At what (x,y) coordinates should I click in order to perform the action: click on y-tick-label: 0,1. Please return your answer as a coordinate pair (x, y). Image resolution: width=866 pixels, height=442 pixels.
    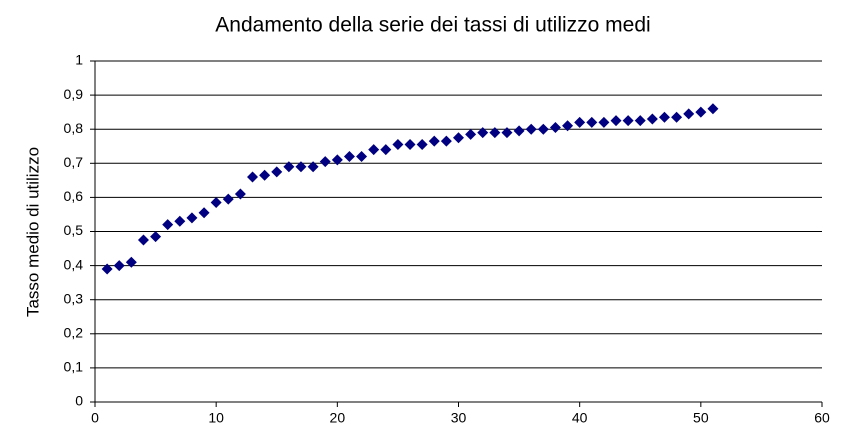
    Looking at the image, I should click on (74, 367).